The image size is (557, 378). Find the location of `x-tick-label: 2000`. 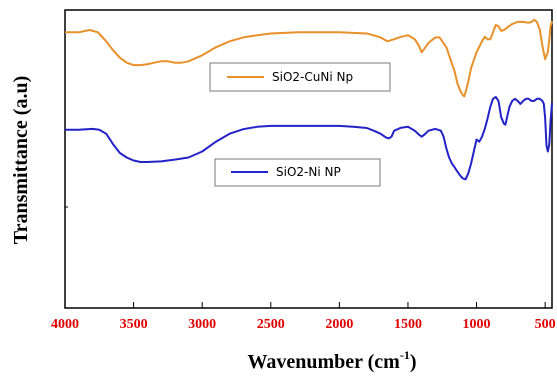

x-tick-label: 2000 is located at coordinates (339, 324).